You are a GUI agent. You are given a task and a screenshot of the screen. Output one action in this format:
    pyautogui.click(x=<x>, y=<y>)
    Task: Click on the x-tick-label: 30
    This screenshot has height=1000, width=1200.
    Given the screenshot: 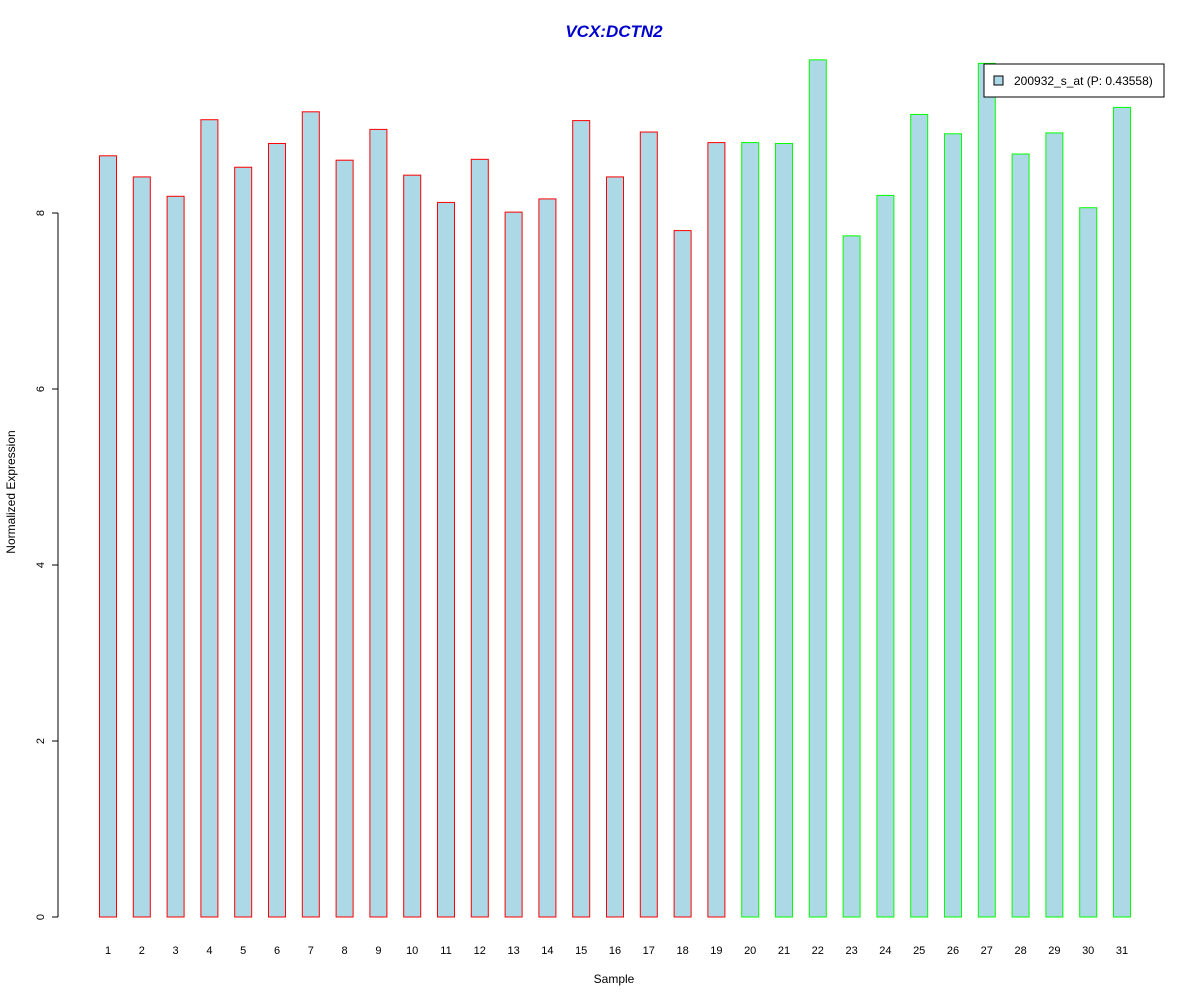 What is the action you would take?
    pyautogui.click(x=1088, y=951)
    